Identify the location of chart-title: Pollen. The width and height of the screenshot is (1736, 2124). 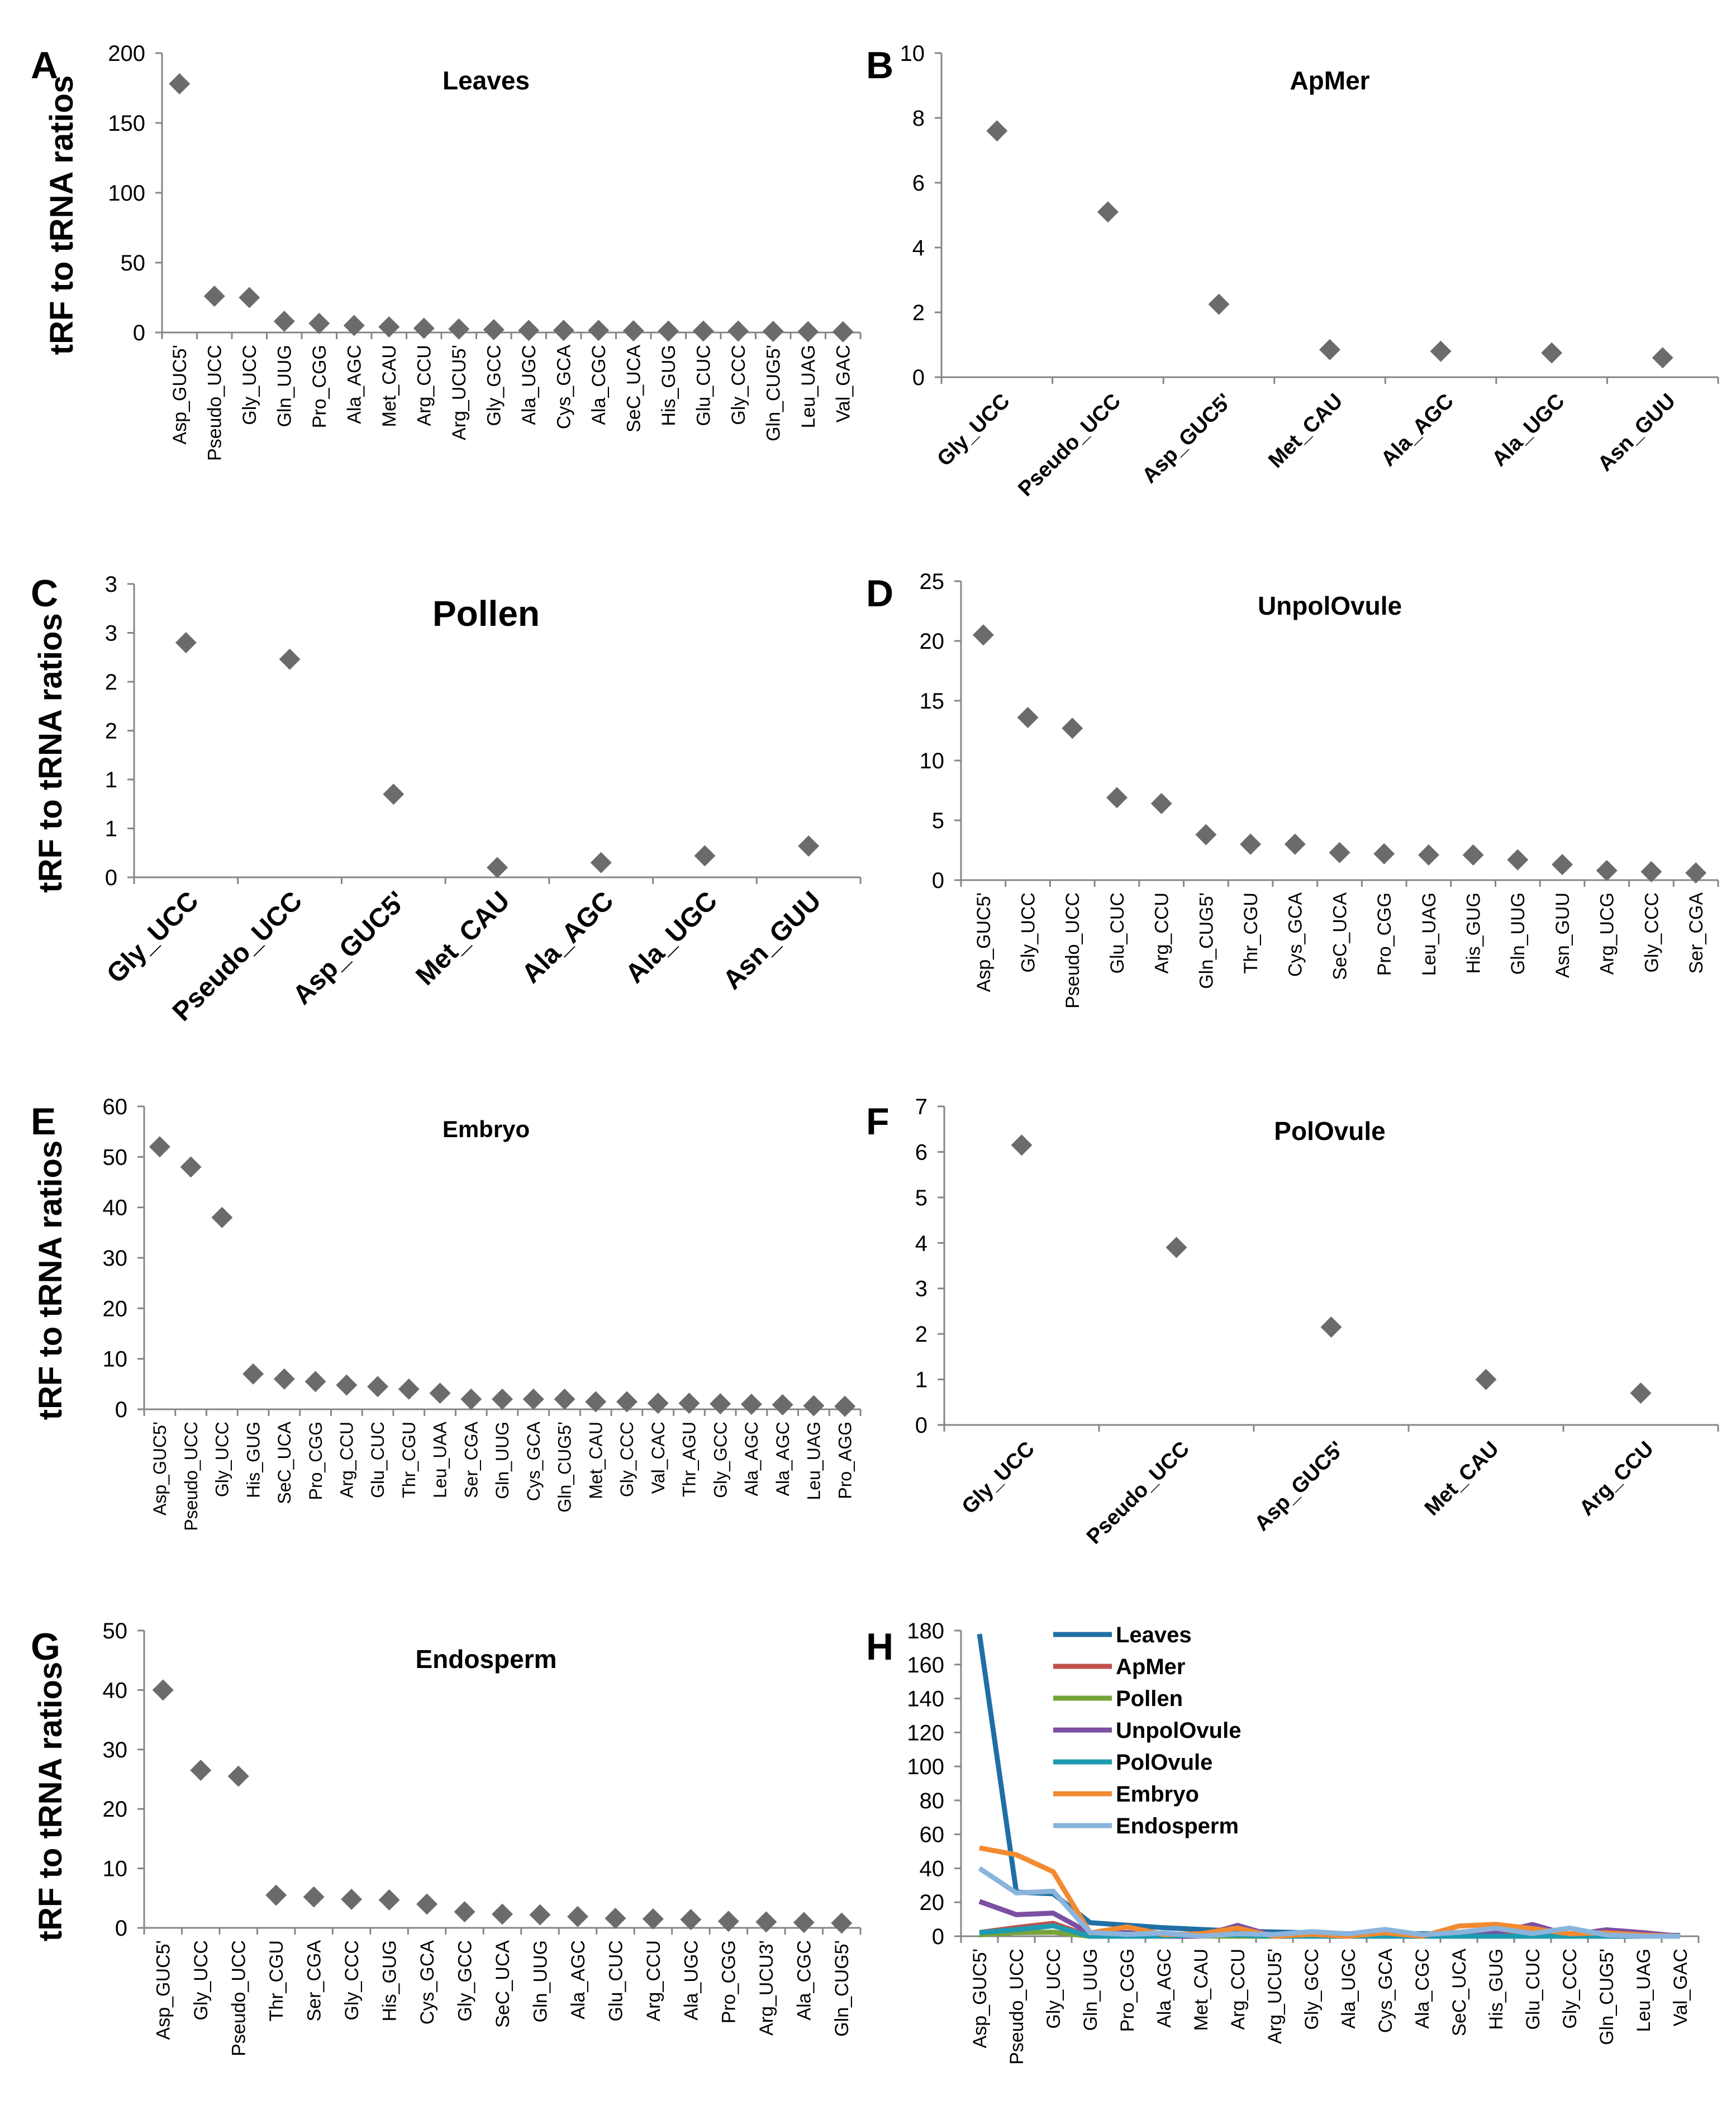
(486, 614).